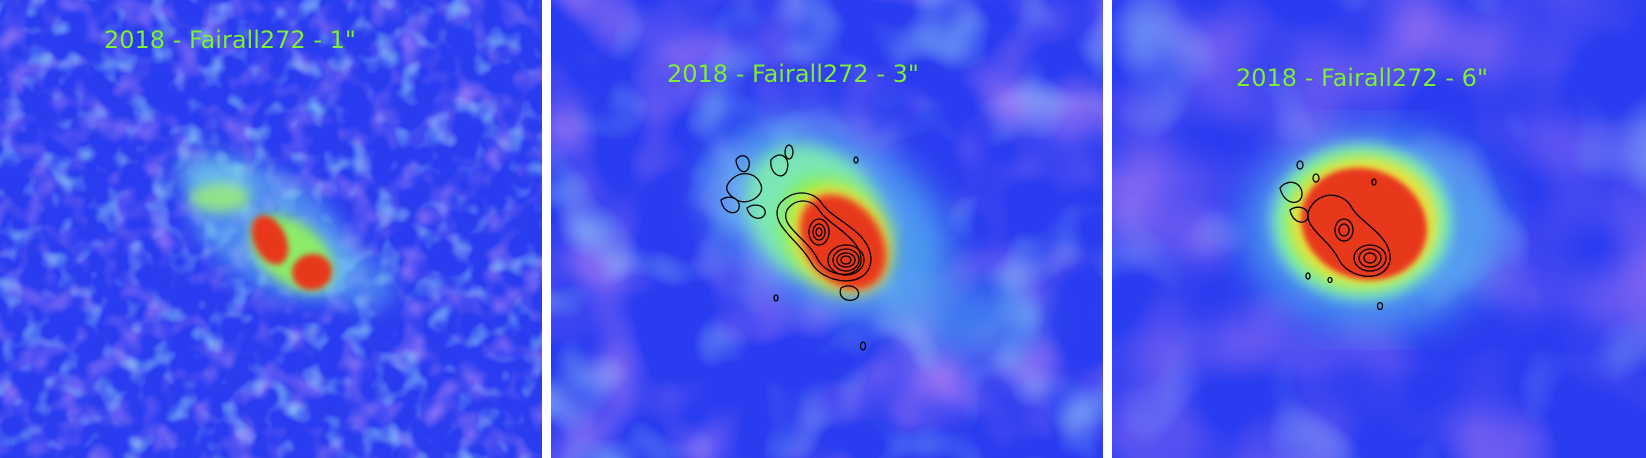 This screenshot has height=458, width=1646. What do you see at coordinates (230, 40) in the screenshot?
I see `panel-title: 2018 - Fairall272 - 1"` at bounding box center [230, 40].